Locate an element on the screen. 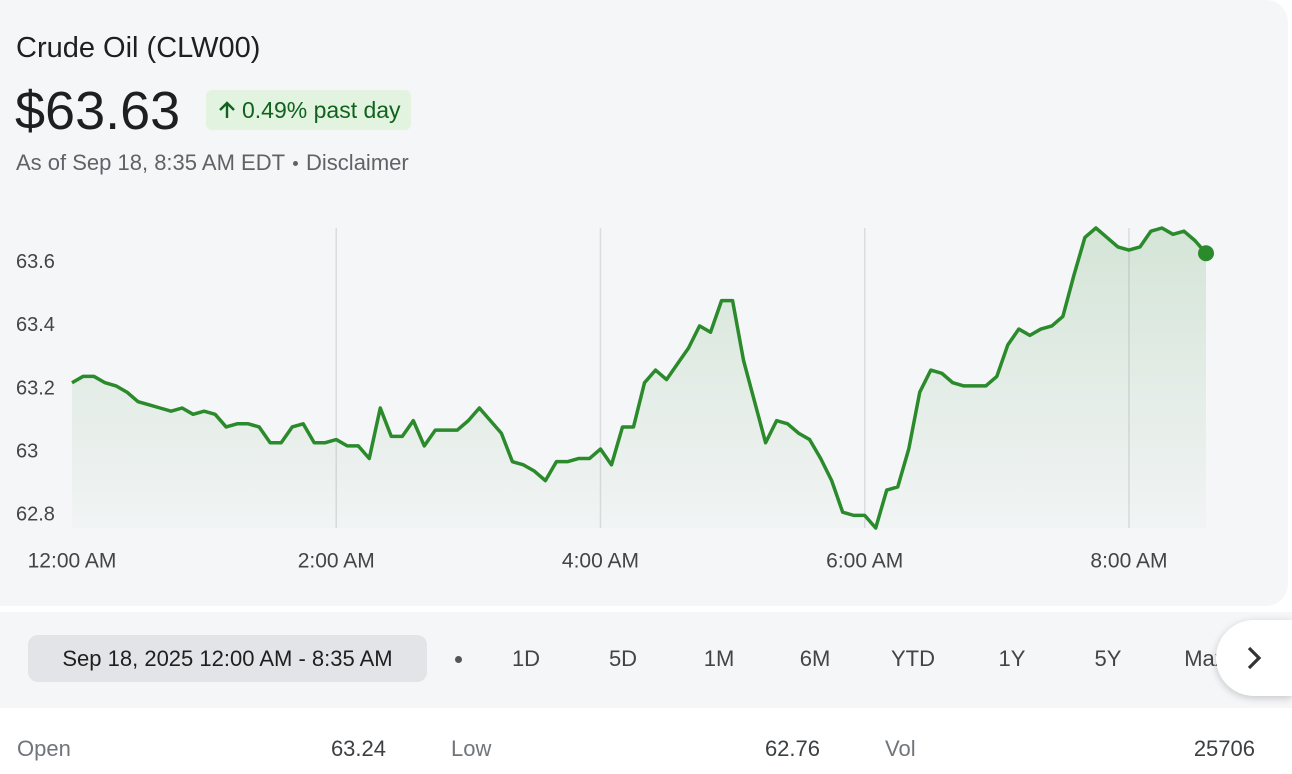 Image resolution: width=1292 pixels, height=774 pixels. stat-value: 25706 is located at coordinates (1224, 748).